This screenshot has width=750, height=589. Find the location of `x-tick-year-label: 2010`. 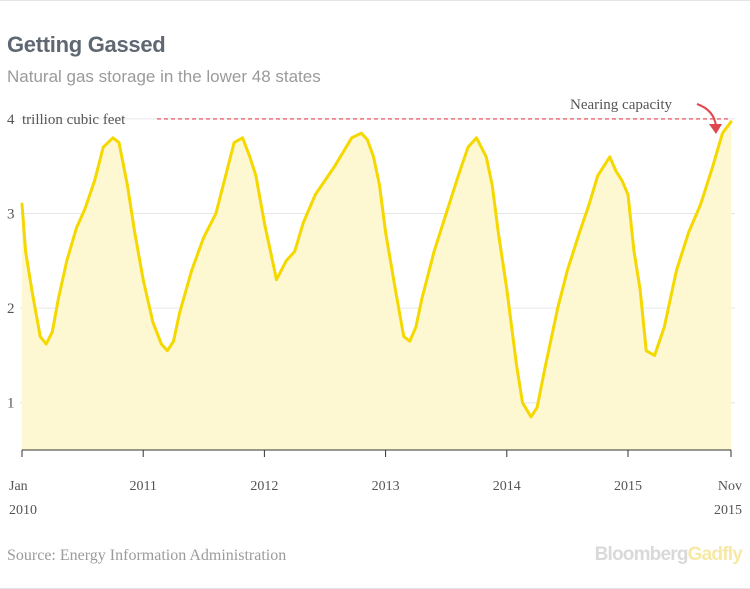

x-tick-year-label: 2010 is located at coordinates (23, 510).